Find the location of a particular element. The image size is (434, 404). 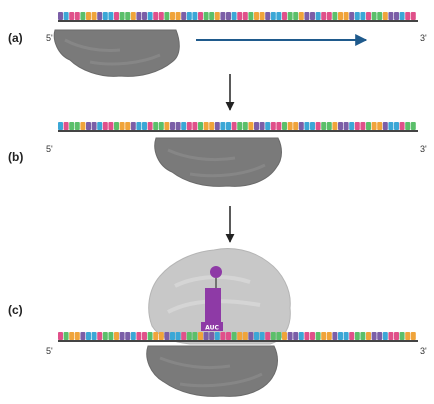

five-prime-label-a: 5' is located at coordinates (49, 38).